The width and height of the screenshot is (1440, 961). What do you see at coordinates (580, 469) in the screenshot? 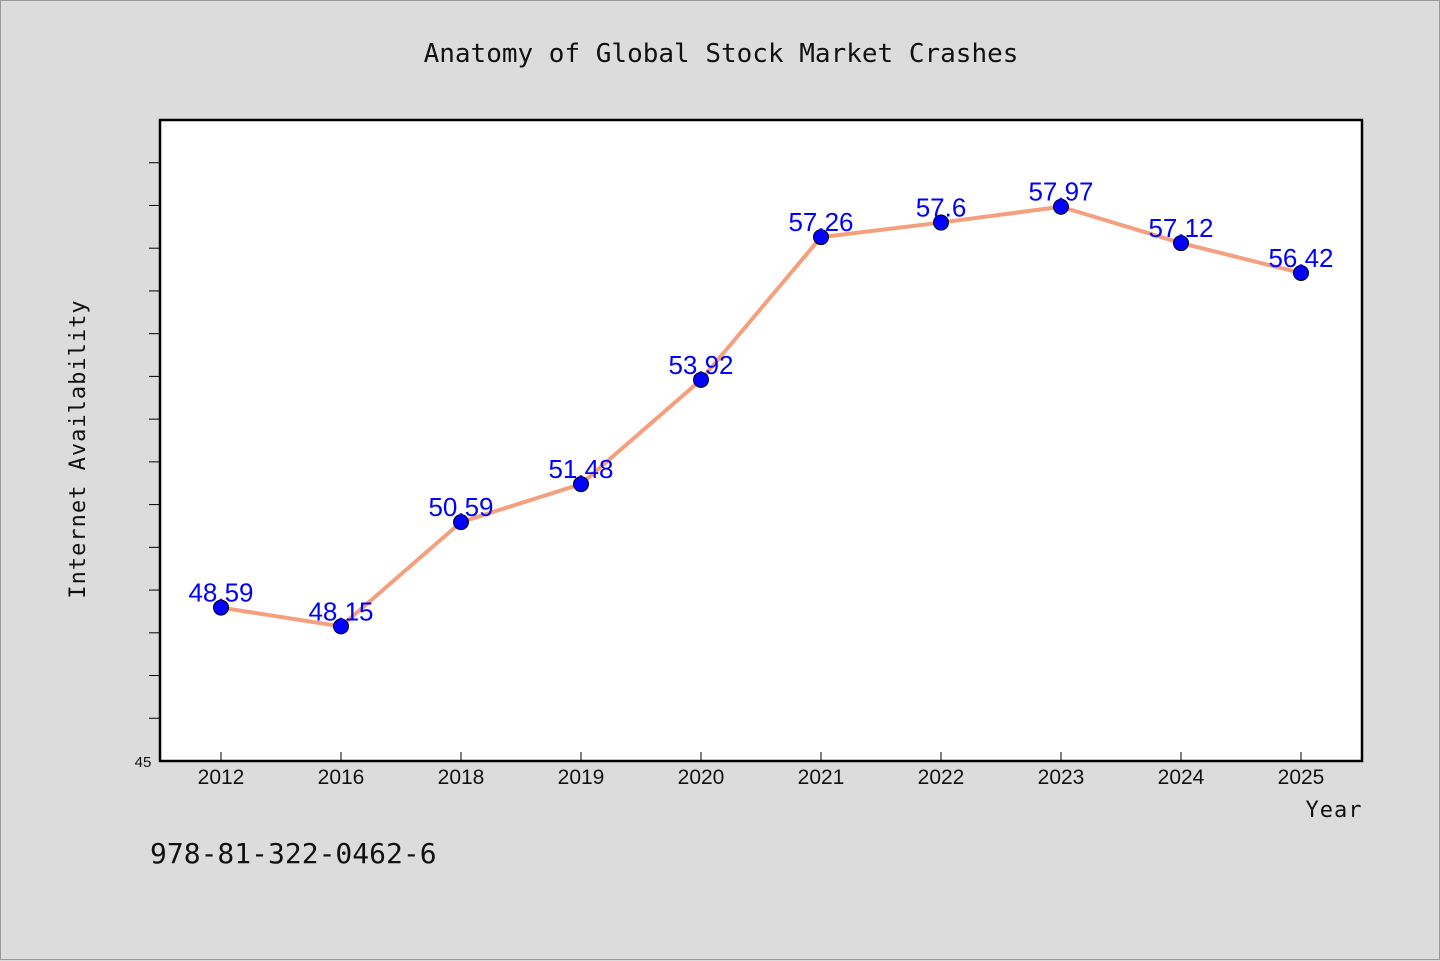
I see `data-label: 51.48` at bounding box center [580, 469].